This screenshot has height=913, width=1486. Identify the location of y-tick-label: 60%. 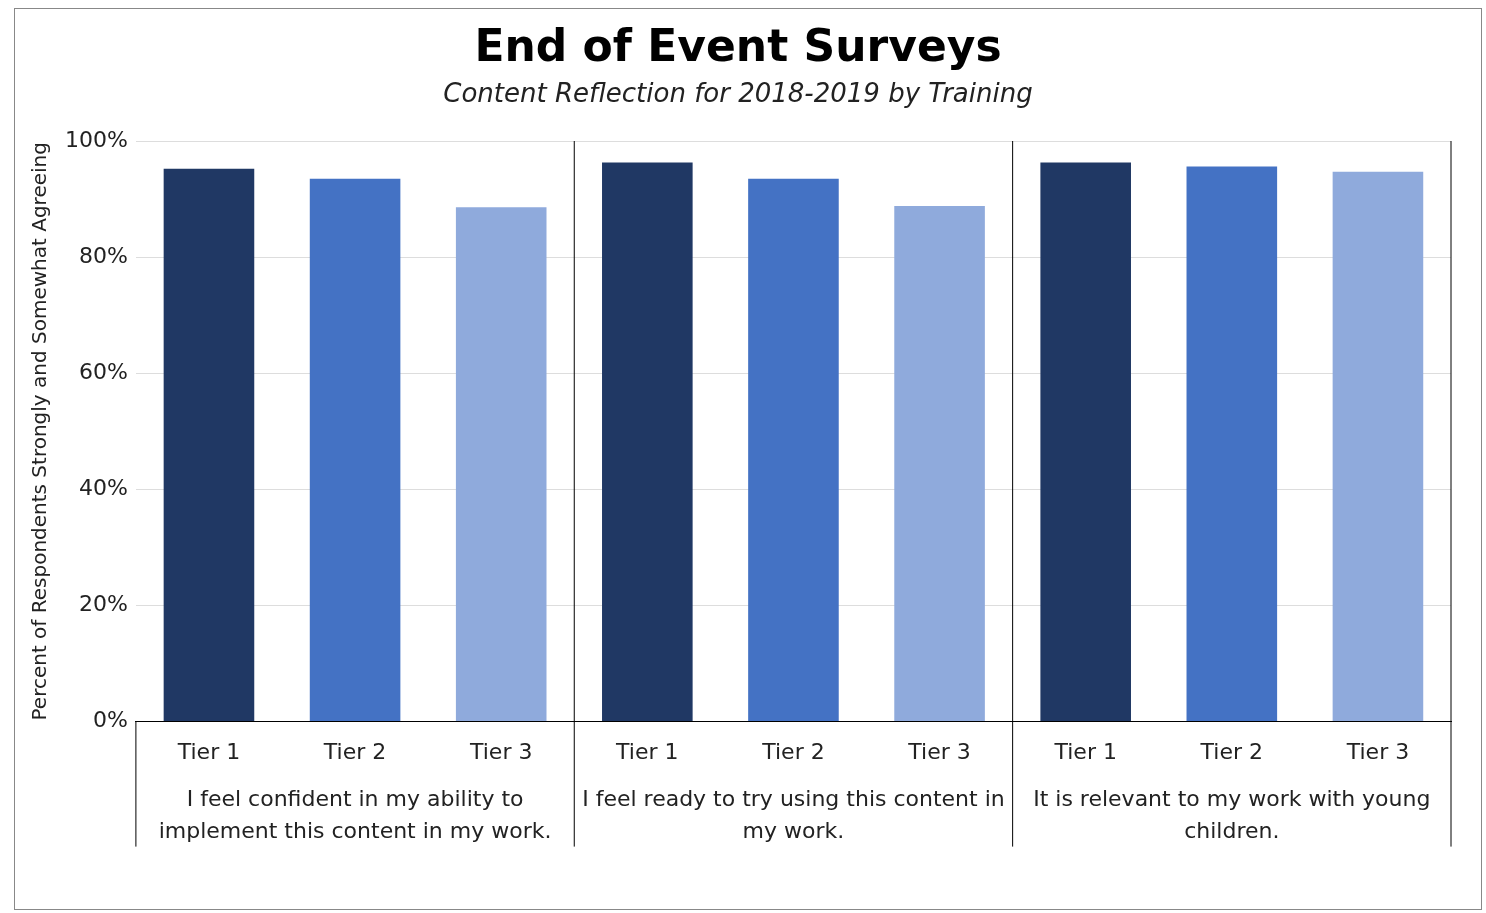
(103, 371).